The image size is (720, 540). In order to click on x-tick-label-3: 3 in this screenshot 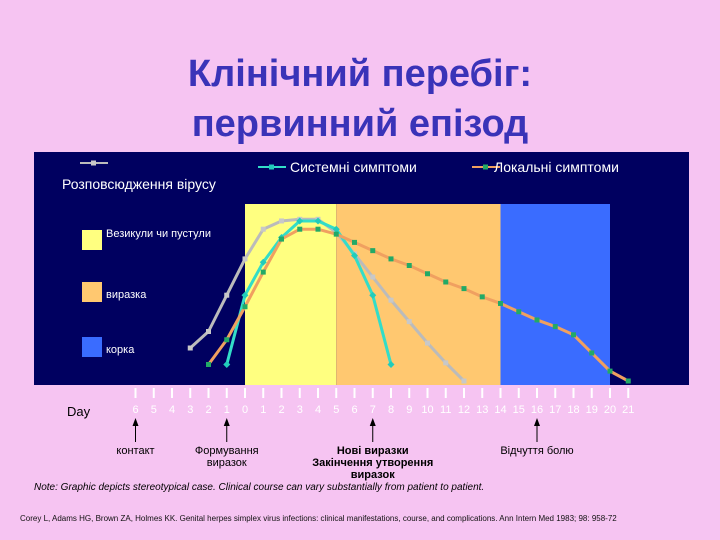, I will do `click(190, 410)`.